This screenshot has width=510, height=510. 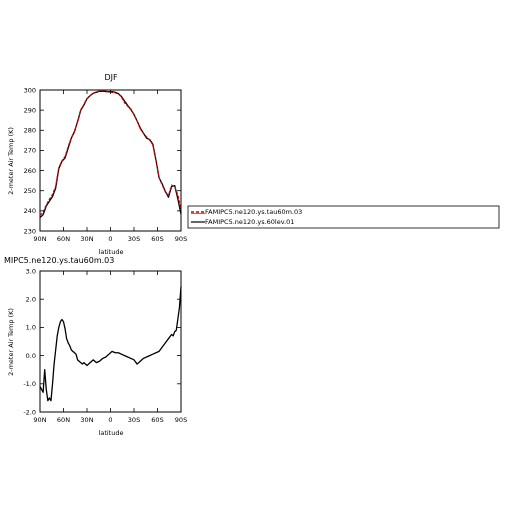 I want to click on legend-label-60lev: FAMIPC5.ne120.ys.60lev.01, so click(x=249, y=222).